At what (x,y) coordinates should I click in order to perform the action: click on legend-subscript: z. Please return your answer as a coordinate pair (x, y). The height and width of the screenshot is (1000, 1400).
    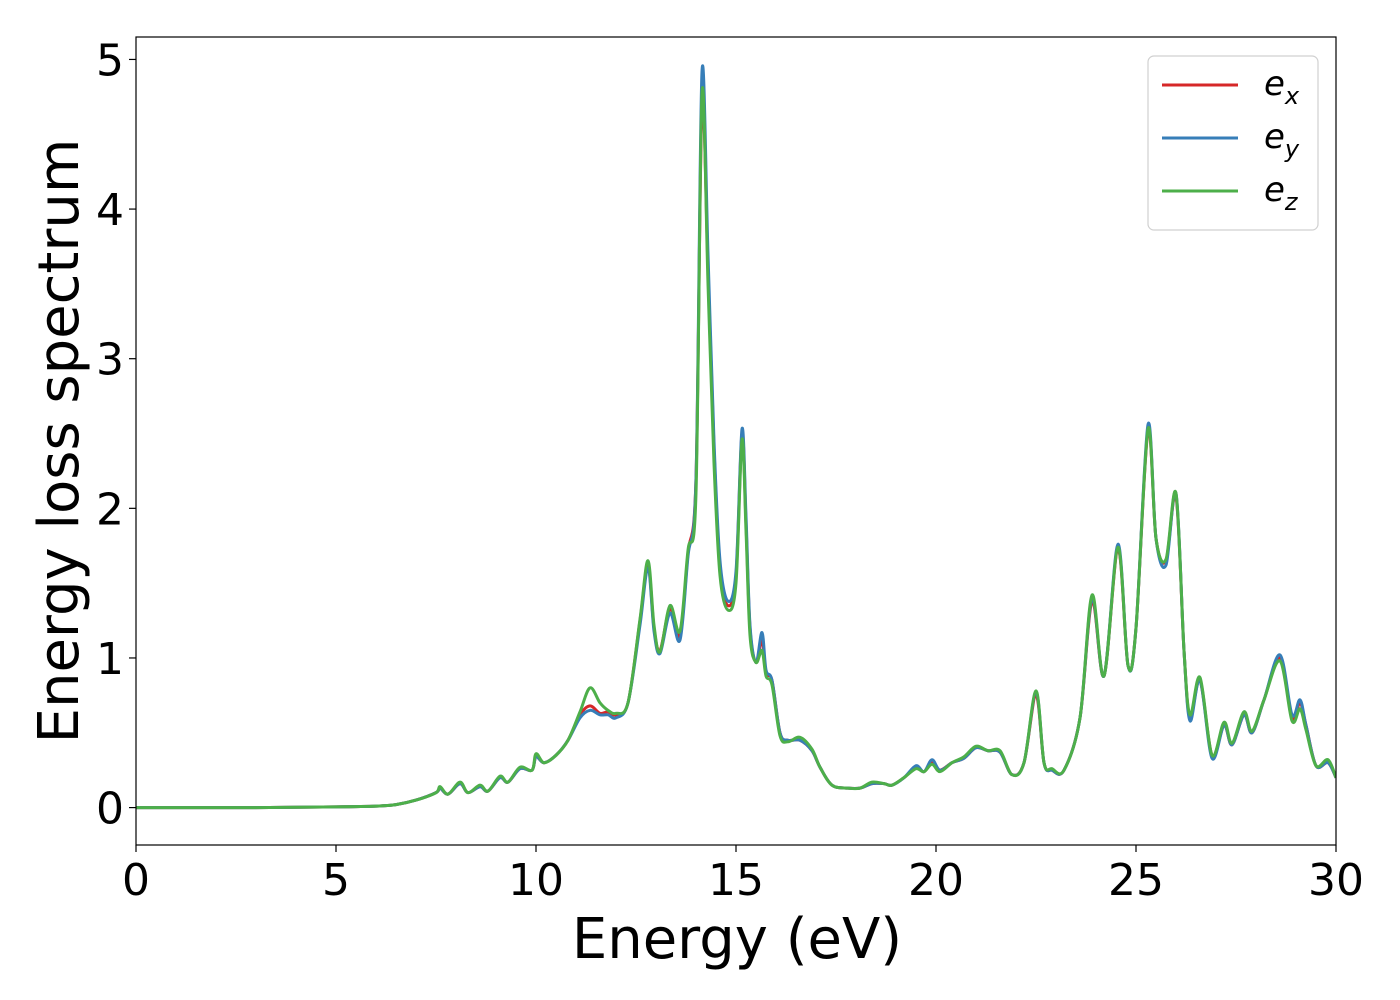
    Looking at the image, I should click on (1291, 202).